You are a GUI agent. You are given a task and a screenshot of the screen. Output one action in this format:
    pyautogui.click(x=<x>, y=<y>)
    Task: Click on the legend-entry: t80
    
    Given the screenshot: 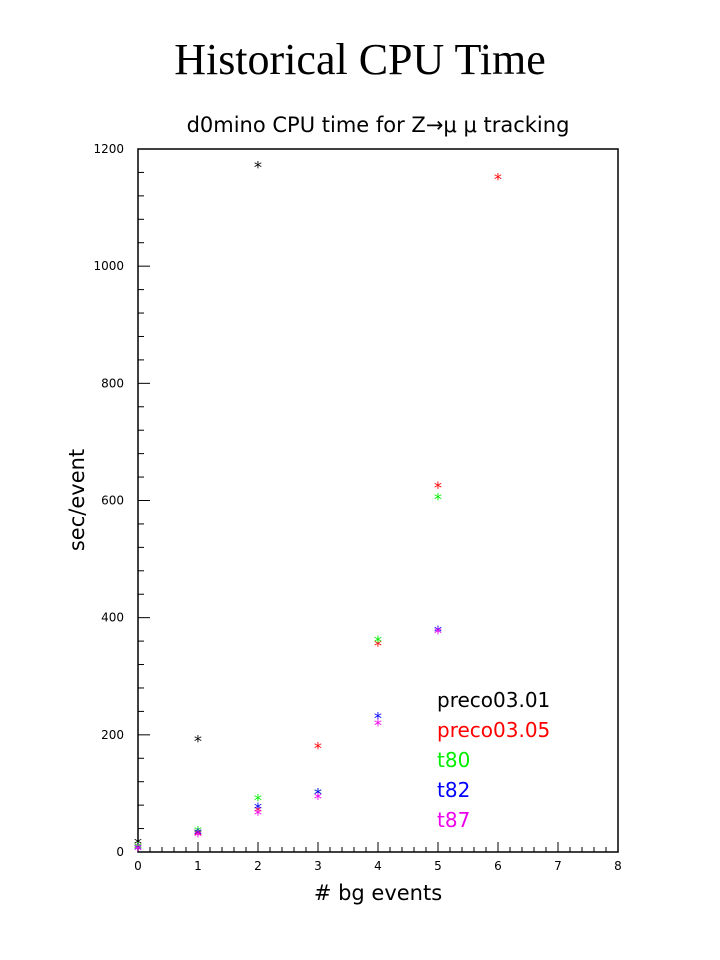 What is the action you would take?
    pyautogui.click(x=453, y=760)
    